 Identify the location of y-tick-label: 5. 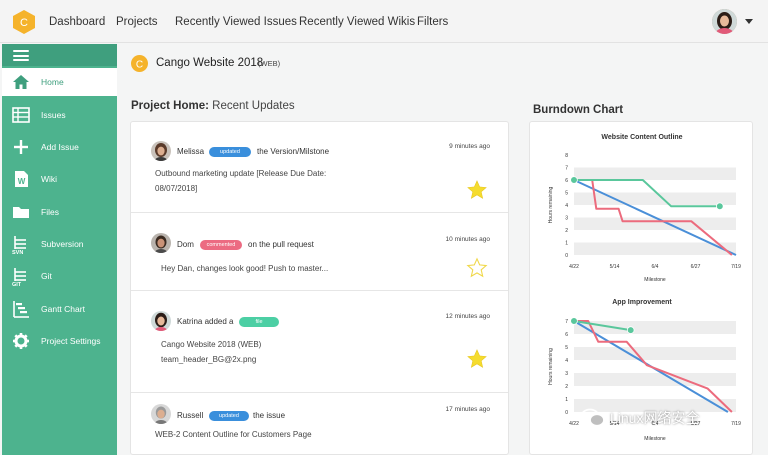
(566, 194).